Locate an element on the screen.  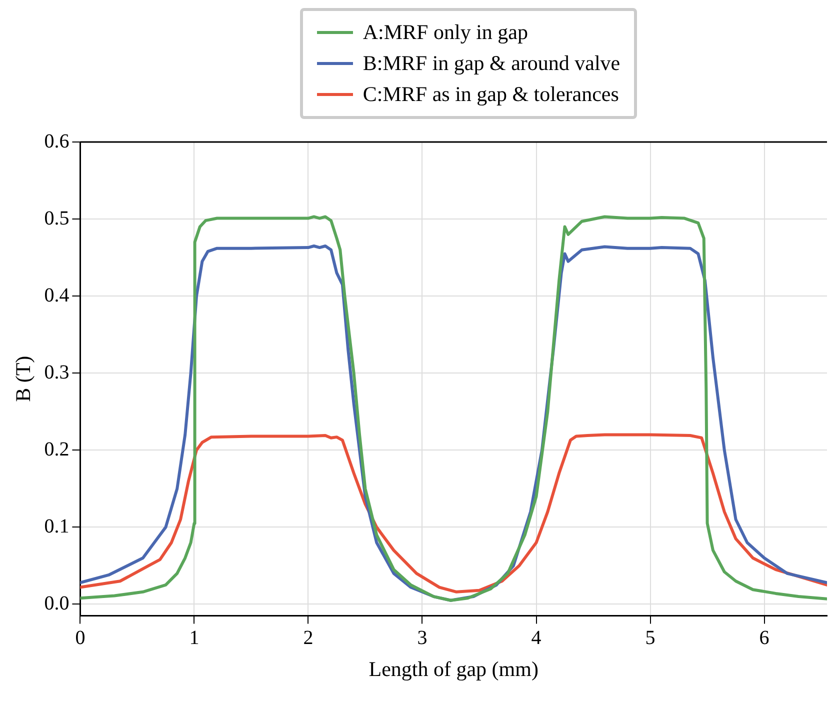
legend-label: A:MRF only in gap is located at coordinates (445, 32).